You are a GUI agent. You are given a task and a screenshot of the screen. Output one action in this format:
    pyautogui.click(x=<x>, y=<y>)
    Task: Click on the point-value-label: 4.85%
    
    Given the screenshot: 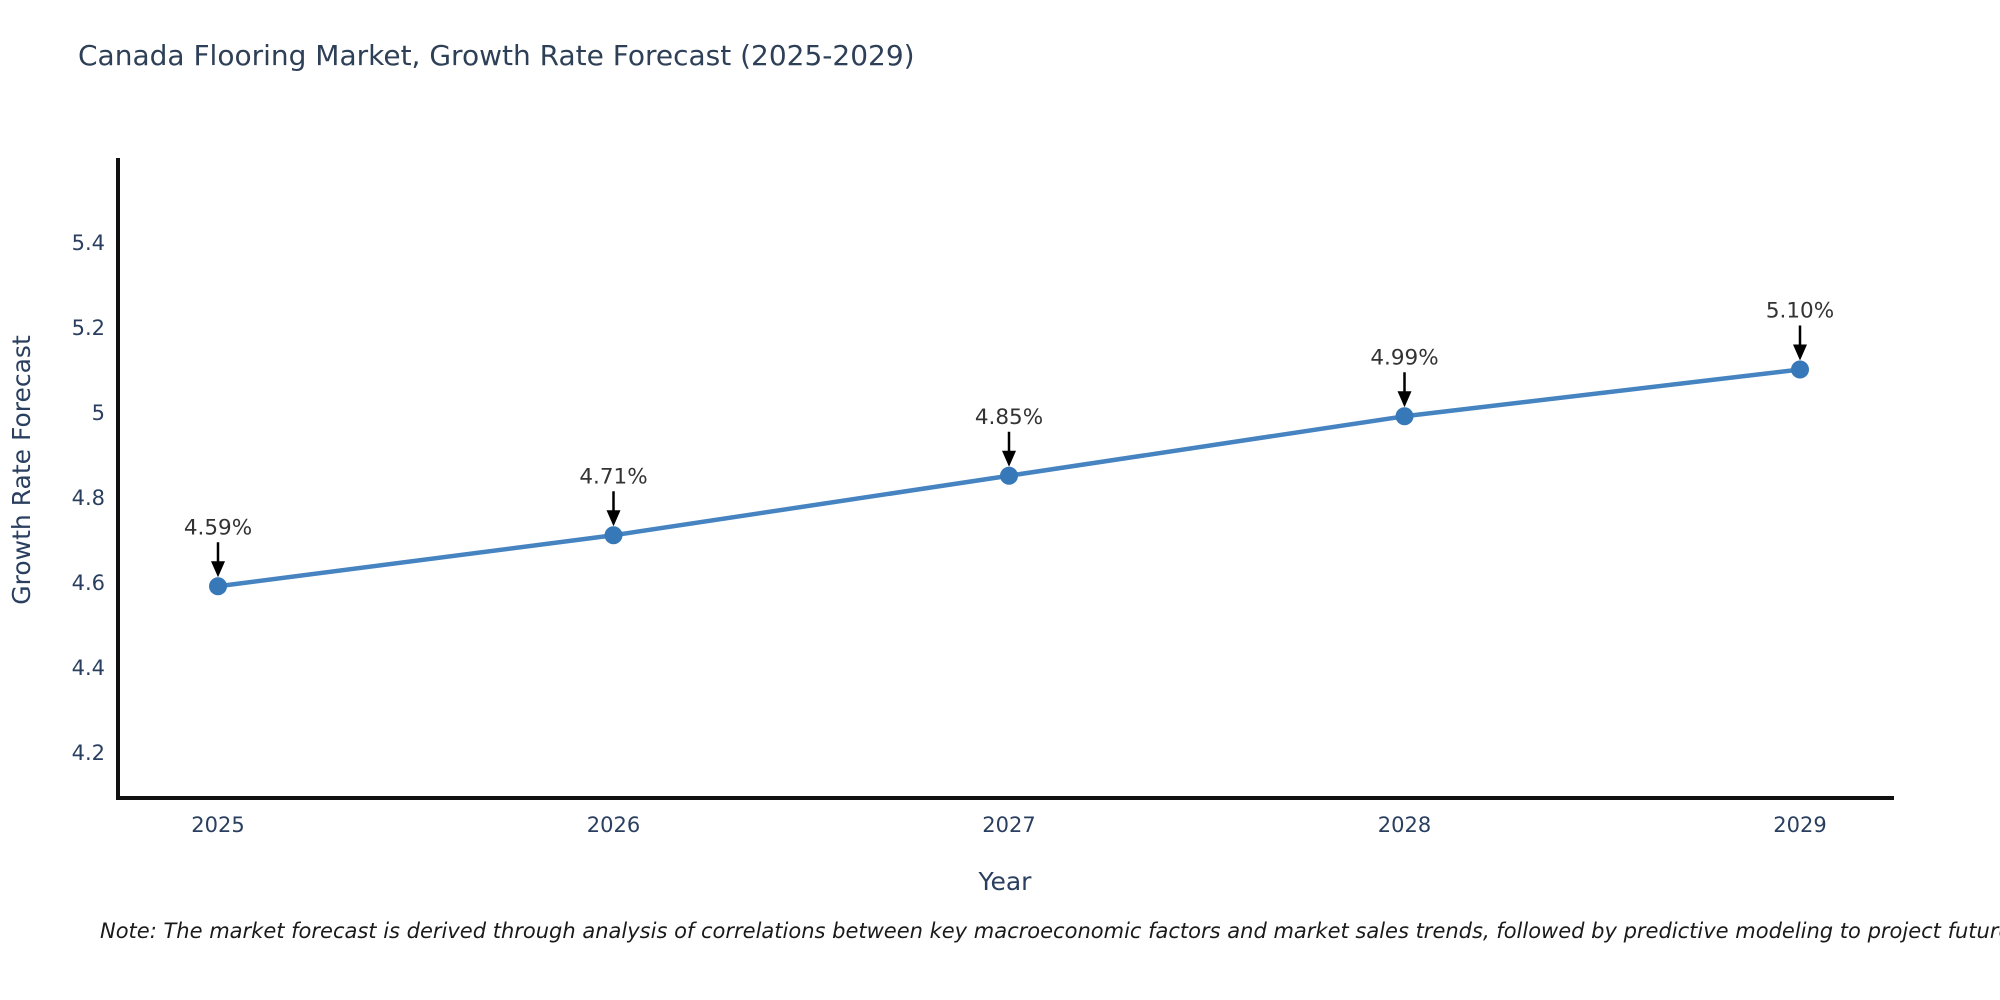 What is the action you would take?
    pyautogui.click(x=1009, y=417)
    